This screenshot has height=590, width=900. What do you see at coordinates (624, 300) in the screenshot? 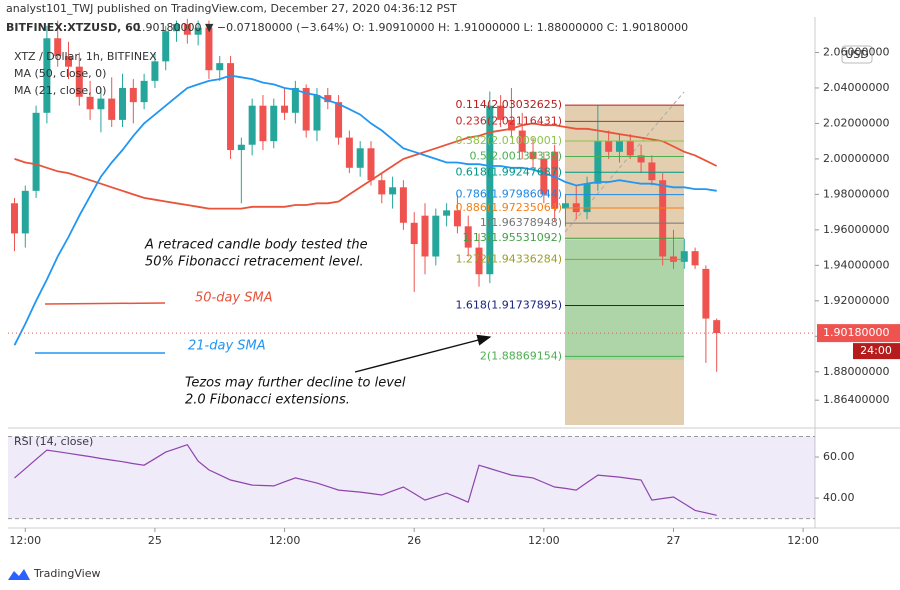
I see `fib-zone` at bounding box center [624, 300].